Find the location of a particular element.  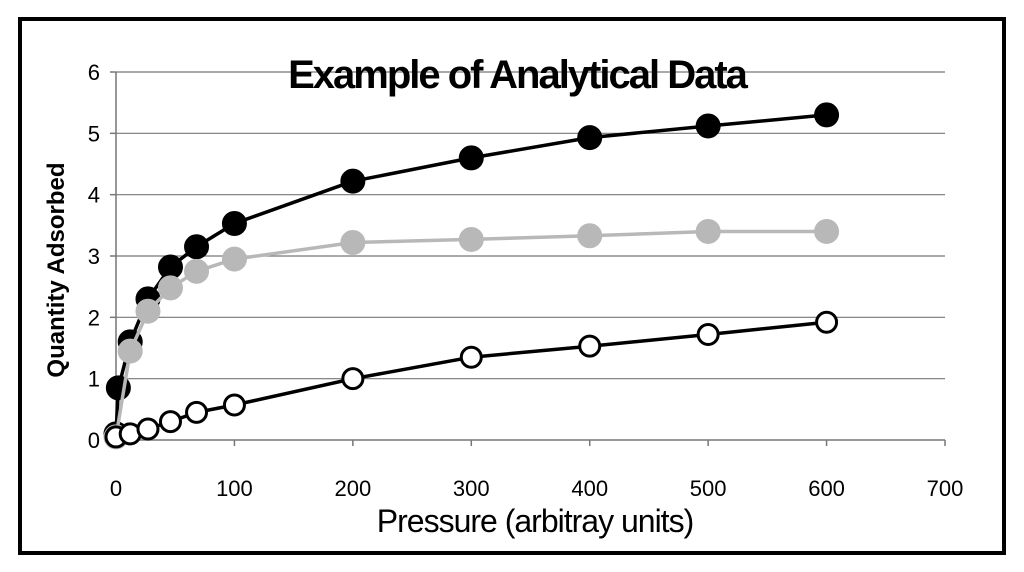

y-tick-label-5: 5 is located at coordinates (94, 133).